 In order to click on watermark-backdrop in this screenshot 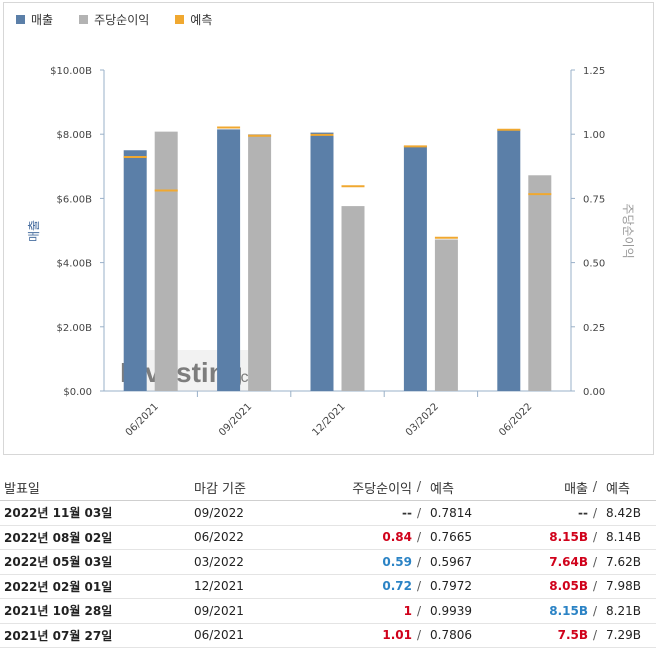, I will do `click(196, 370)`.